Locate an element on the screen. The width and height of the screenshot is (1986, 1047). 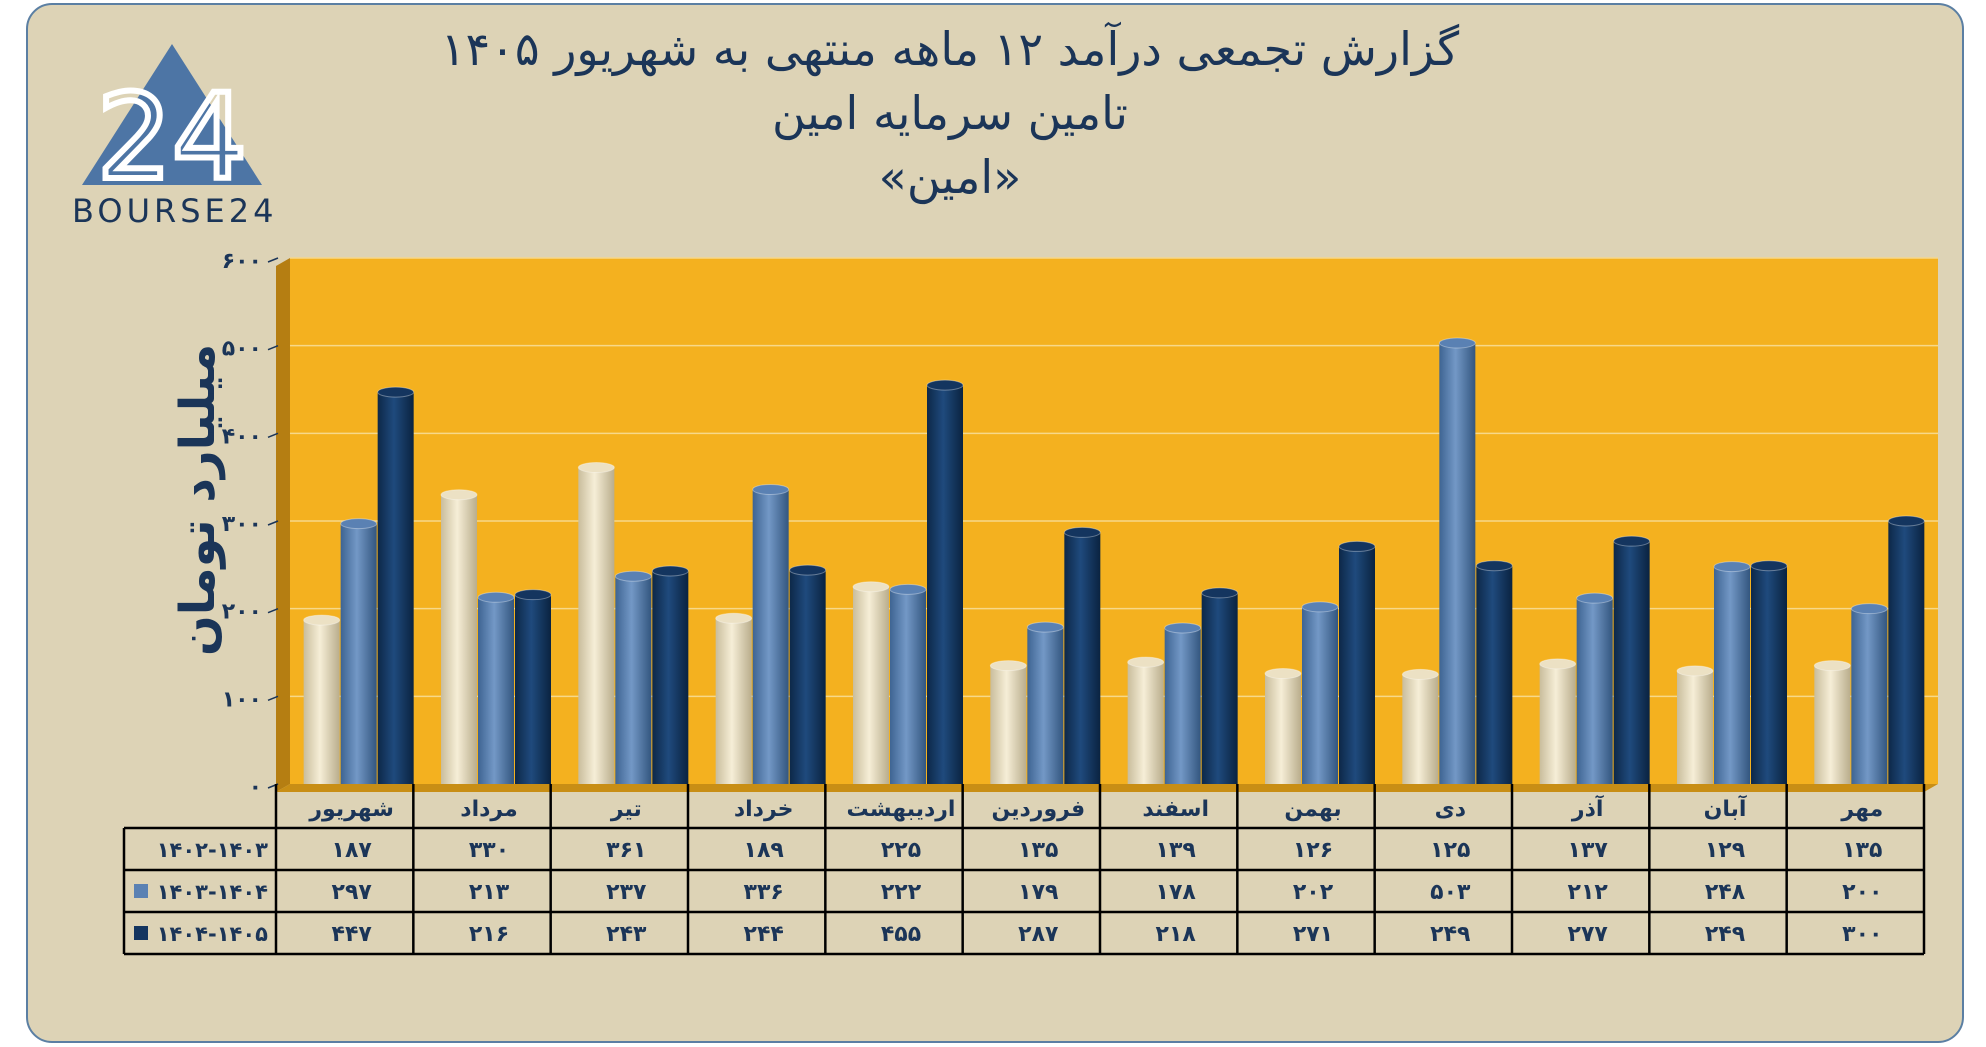
data-label: ۱۸۷ is located at coordinates (352, 850).